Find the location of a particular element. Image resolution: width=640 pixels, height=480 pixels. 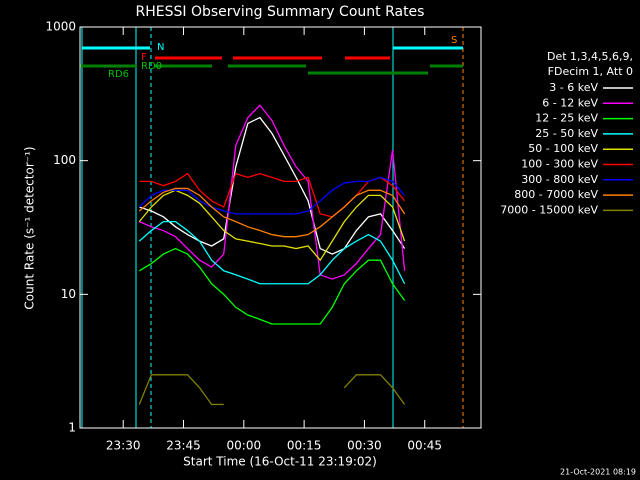

annotation: S is located at coordinates (454, 40).